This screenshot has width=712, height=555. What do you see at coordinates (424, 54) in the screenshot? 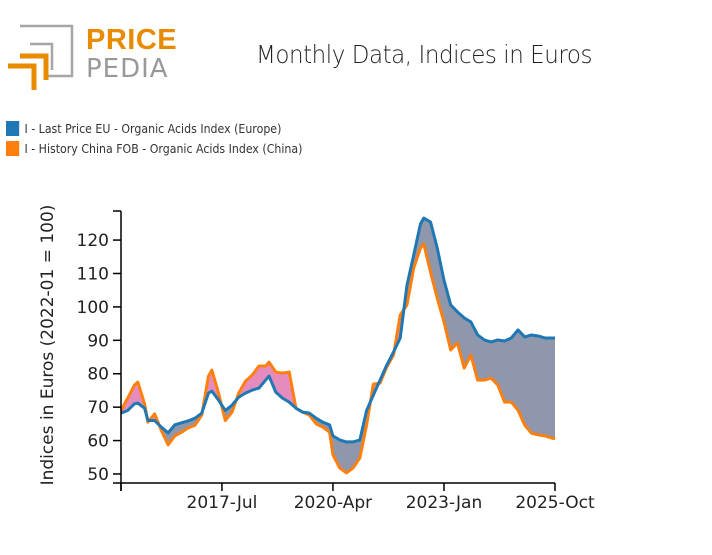
I see `chart-title: Monthly Data, Indices in Euros` at bounding box center [424, 54].